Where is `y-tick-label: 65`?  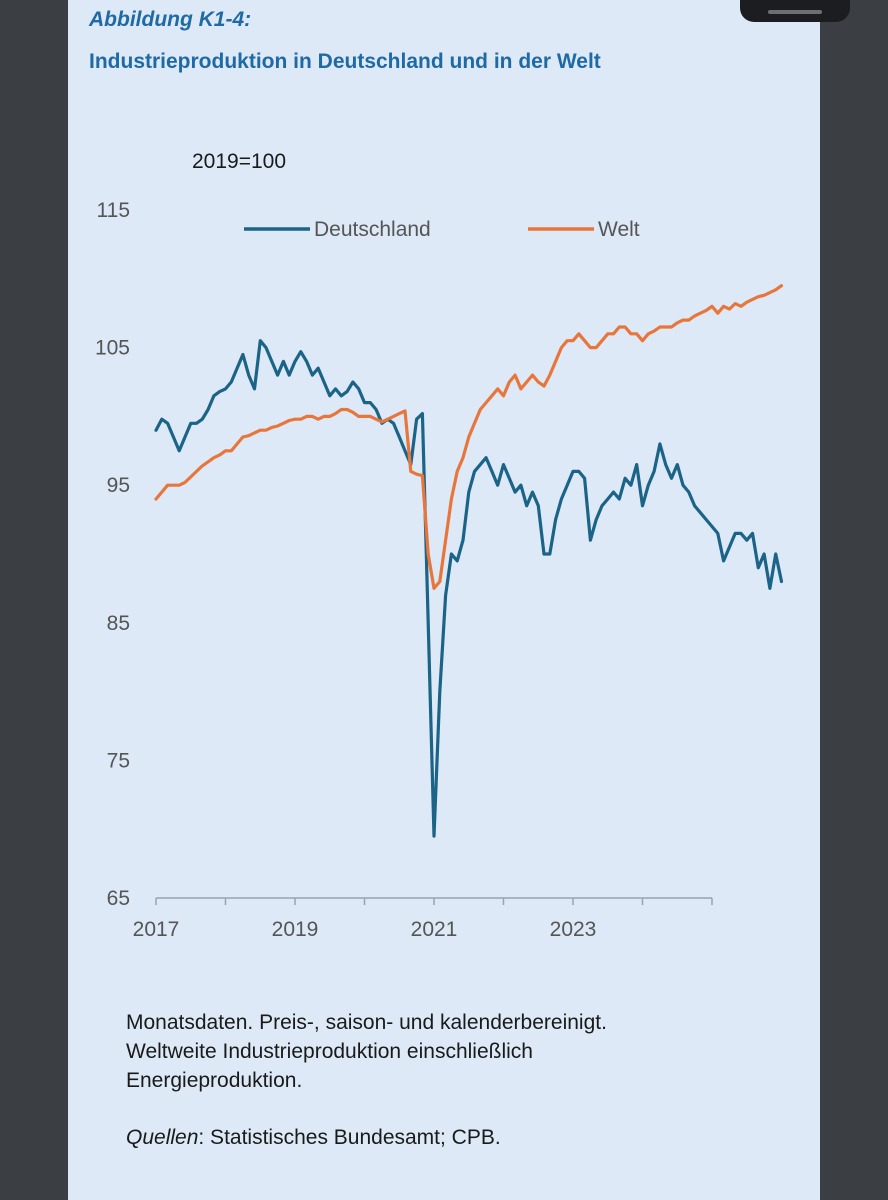 y-tick-label: 65 is located at coordinates (118, 898).